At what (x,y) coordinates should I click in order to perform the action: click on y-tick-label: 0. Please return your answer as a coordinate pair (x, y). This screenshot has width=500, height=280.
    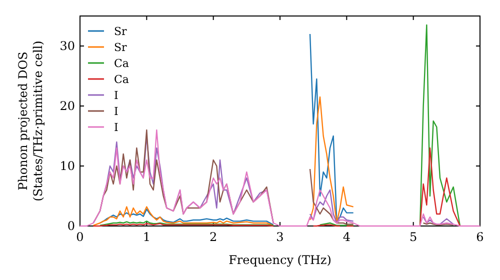
    Looking at the image, I should click on (71, 226).